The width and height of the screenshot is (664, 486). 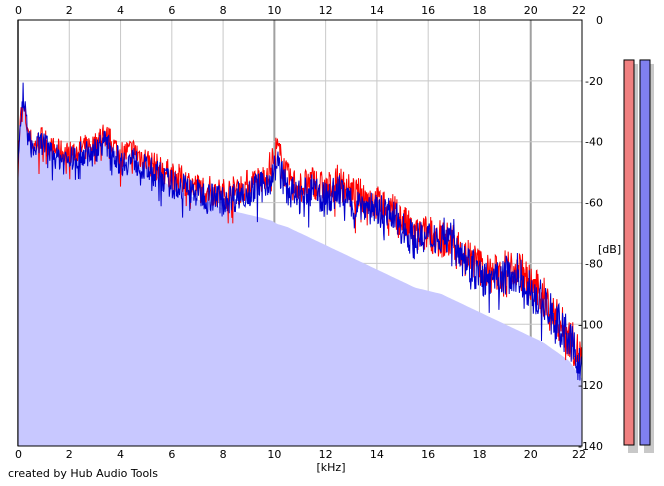 I want to click on y-tick-label: -20, so click(x=594, y=81).